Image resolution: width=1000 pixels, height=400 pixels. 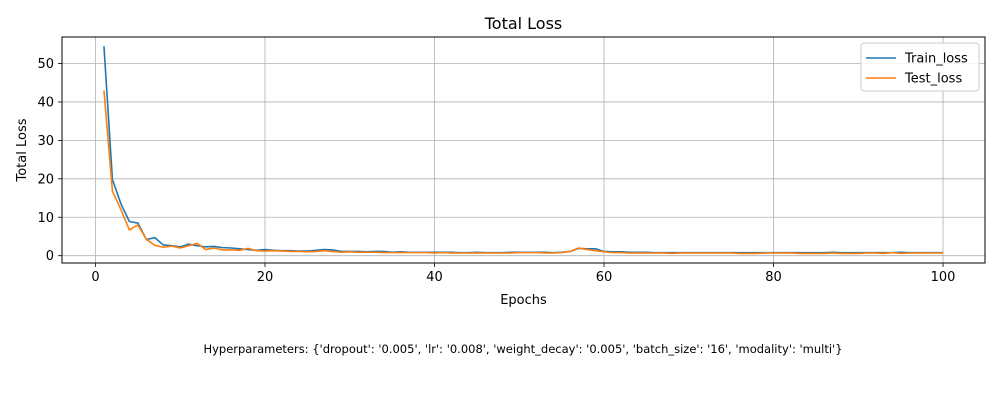 What do you see at coordinates (943, 277) in the screenshot?
I see `x-tick-label: 100` at bounding box center [943, 277].